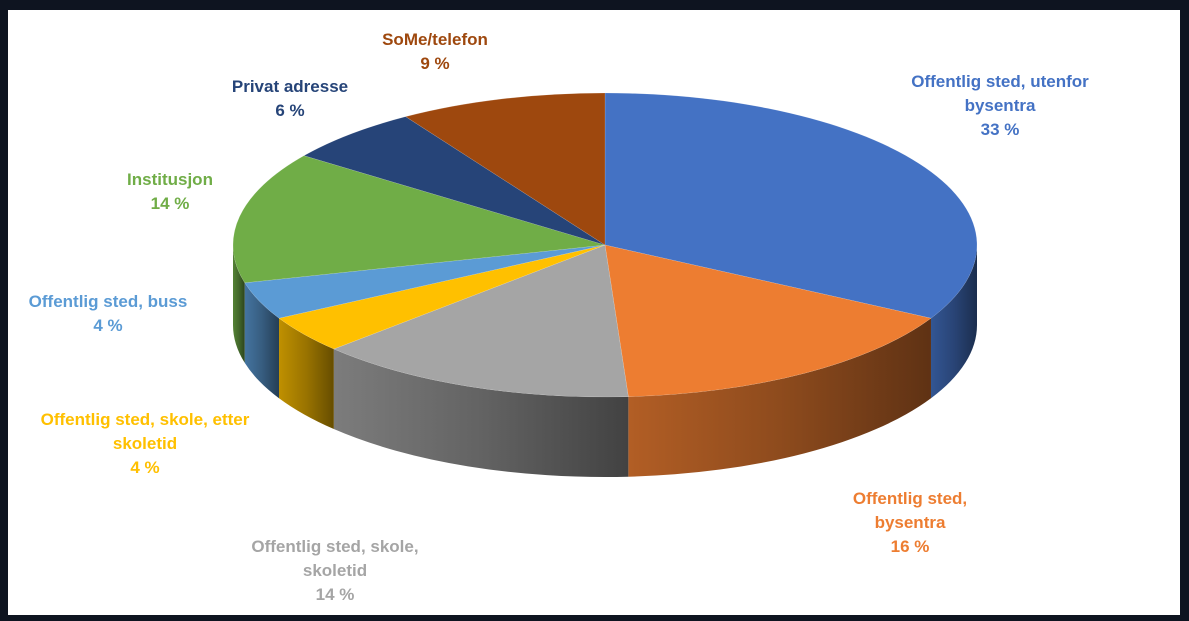  I want to click on category-label: Offentlig sted, buss, so click(108, 301).